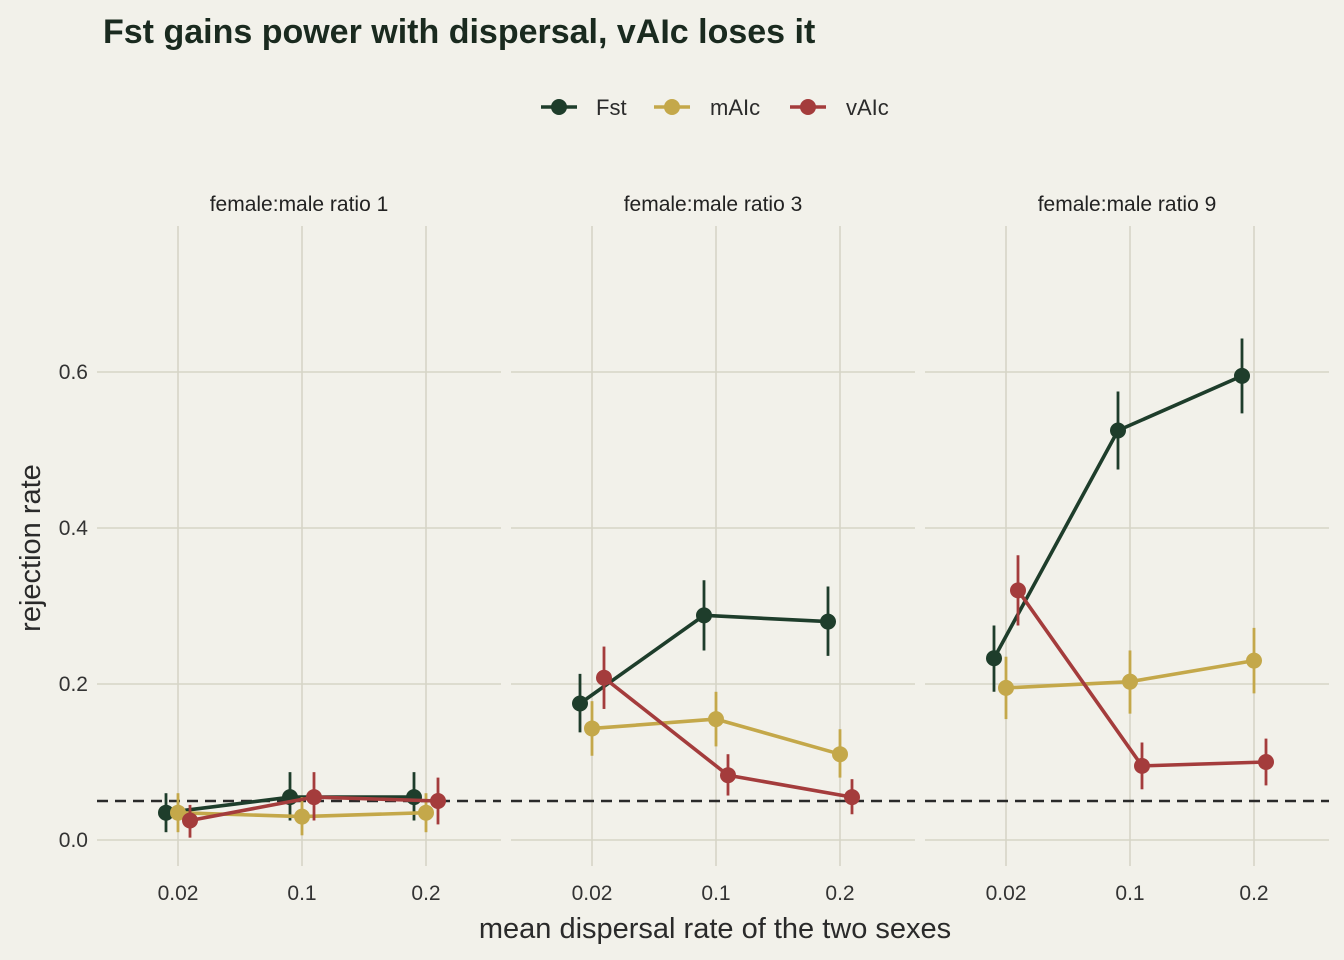 The image size is (1344, 960). I want to click on legend-item-vaic: vAIc, so click(839, 107).